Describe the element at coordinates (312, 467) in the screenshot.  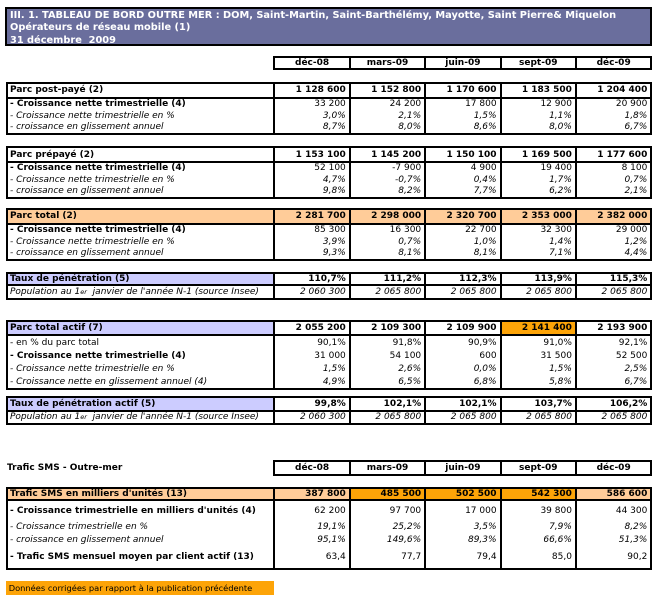
I see `column-header-déc-08: déc-08` at that location.